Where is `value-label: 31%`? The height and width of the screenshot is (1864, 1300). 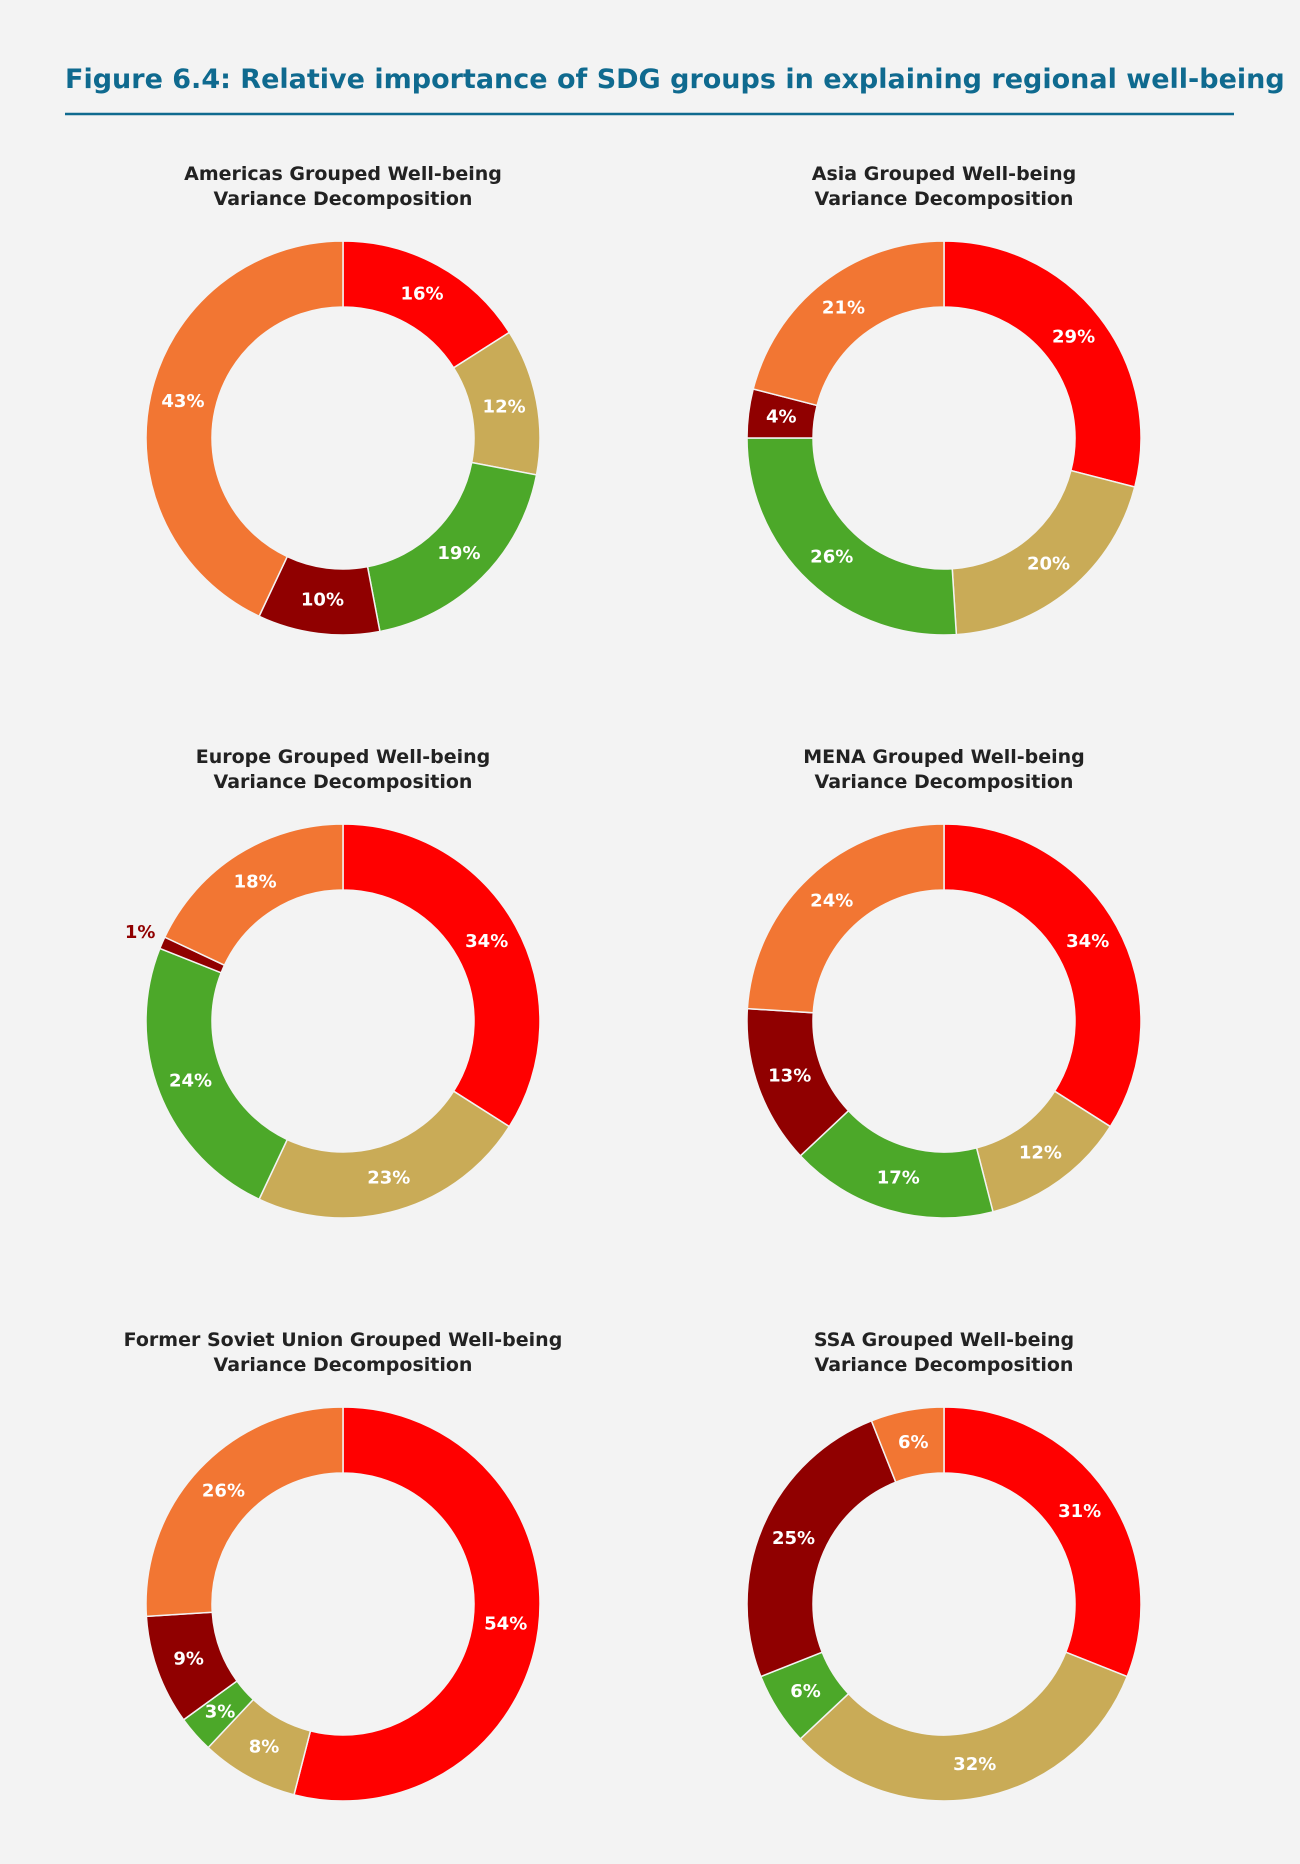
value-label: 31% is located at coordinates (1079, 1511).